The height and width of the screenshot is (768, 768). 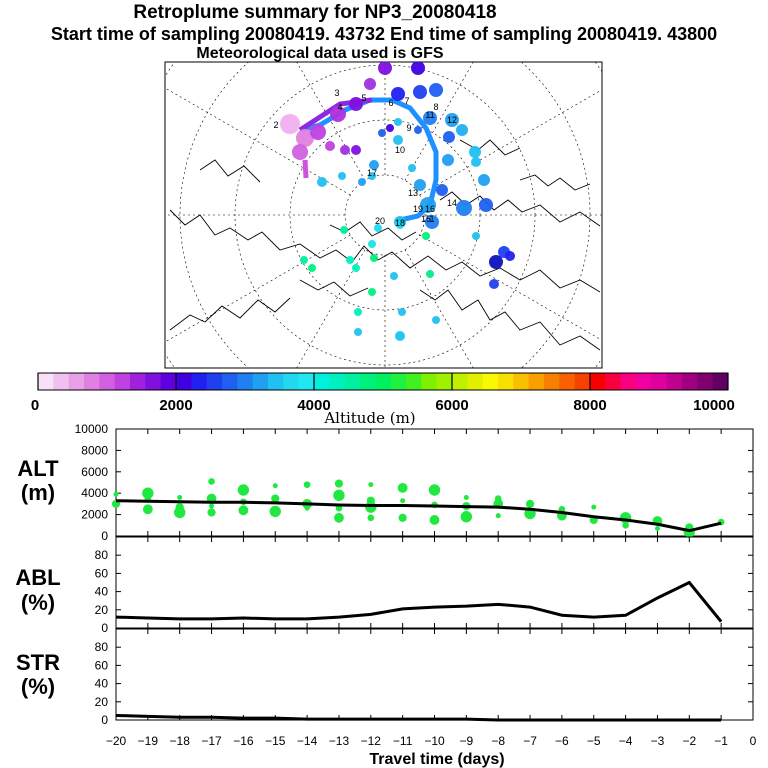 I want to click on map-day-label: 18, so click(x=400, y=223).